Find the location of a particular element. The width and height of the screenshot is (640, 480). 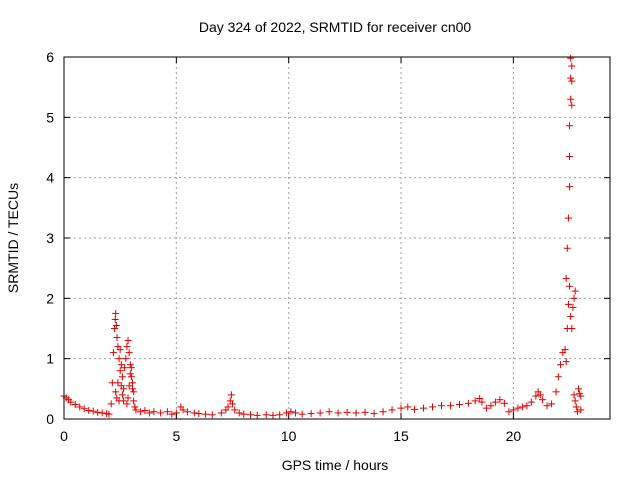

y-tick-label: 1 is located at coordinates (50, 359).